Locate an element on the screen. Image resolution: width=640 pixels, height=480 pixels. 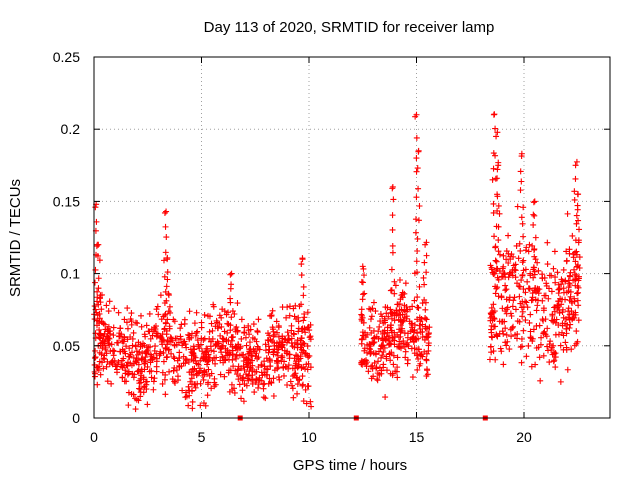
y-tick-label: 0.1 is located at coordinates (71, 274).